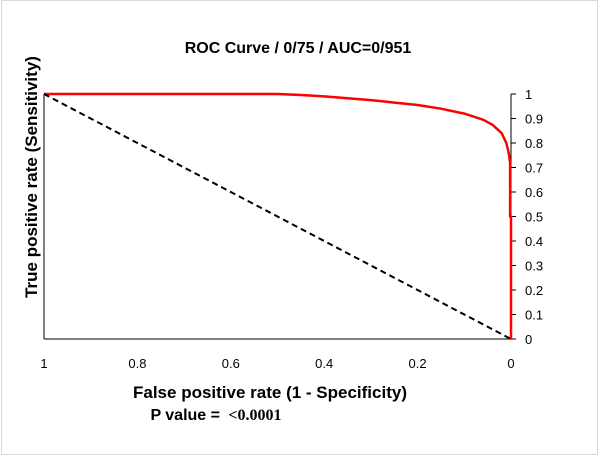 The width and height of the screenshot is (601, 457). Describe the element at coordinates (534, 119) in the screenshot. I see `y-tick-label: 0.9` at that location.